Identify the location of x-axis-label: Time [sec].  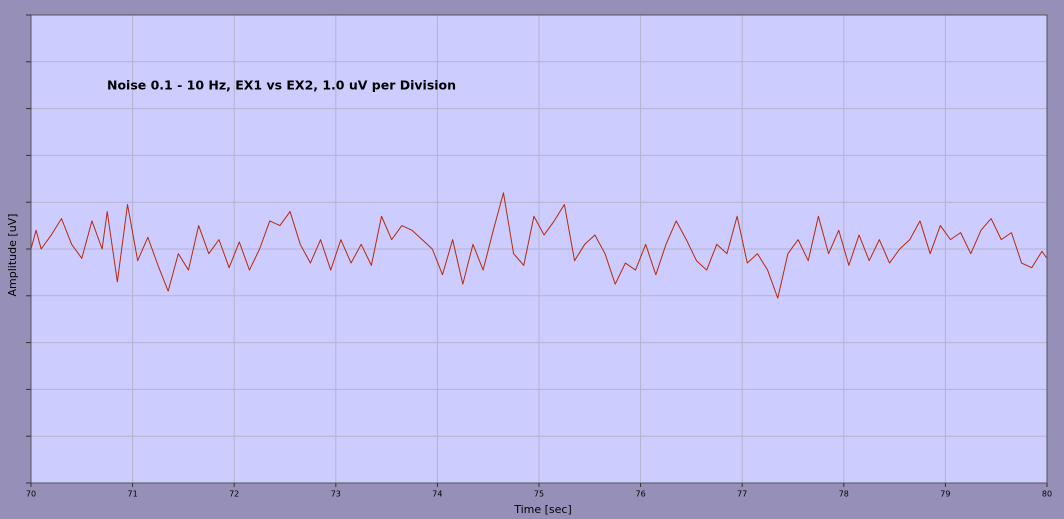
(542, 509).